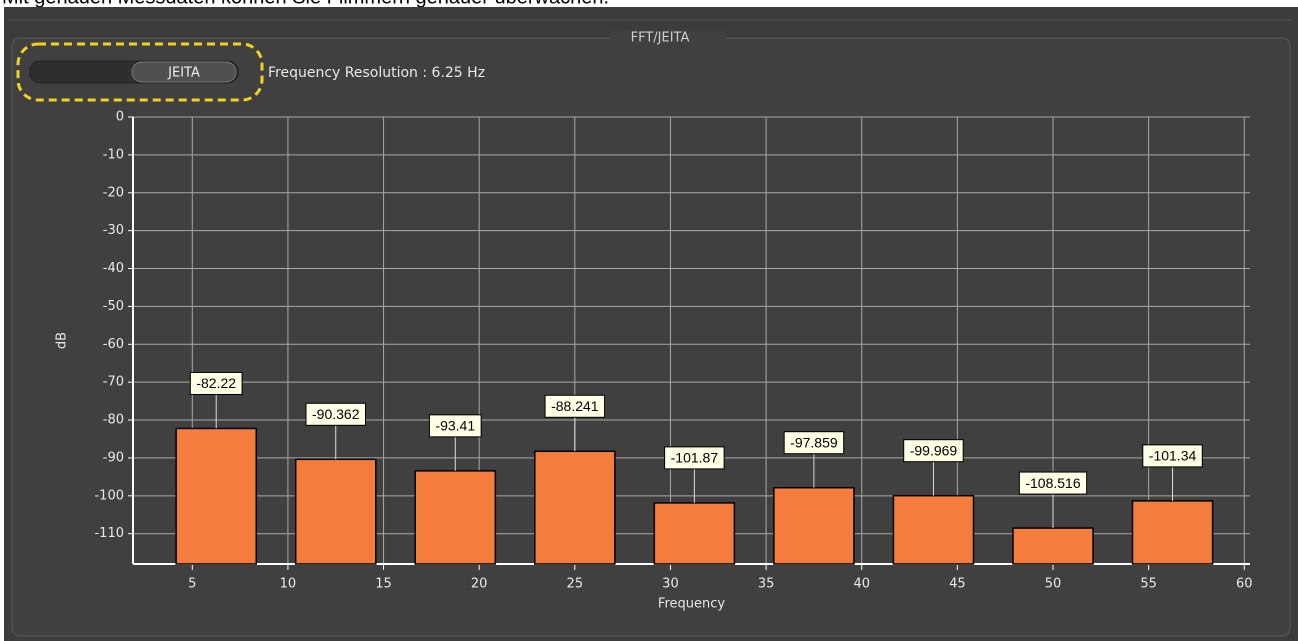  I want to click on y-tick-label: -110, so click(109, 533).